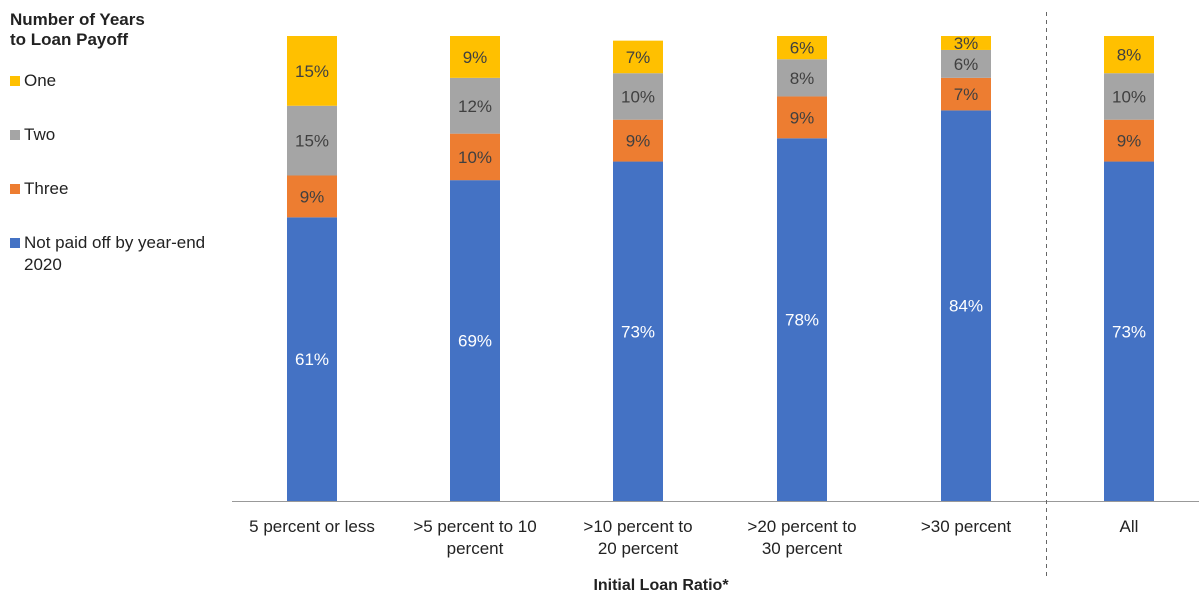 The width and height of the screenshot is (1199, 594). I want to click on legend-label-three: Three, so click(46, 188).